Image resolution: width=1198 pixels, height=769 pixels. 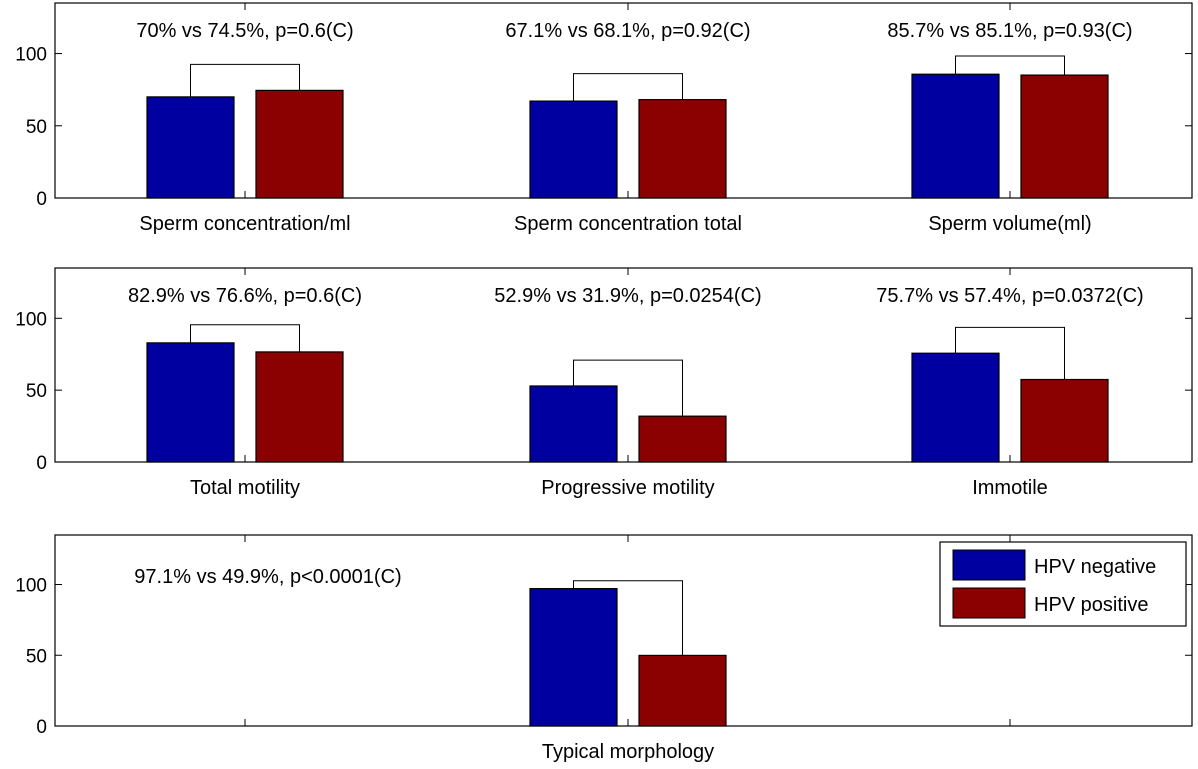 What do you see at coordinates (628, 752) in the screenshot?
I see `category-label: Typical morphology` at bounding box center [628, 752].